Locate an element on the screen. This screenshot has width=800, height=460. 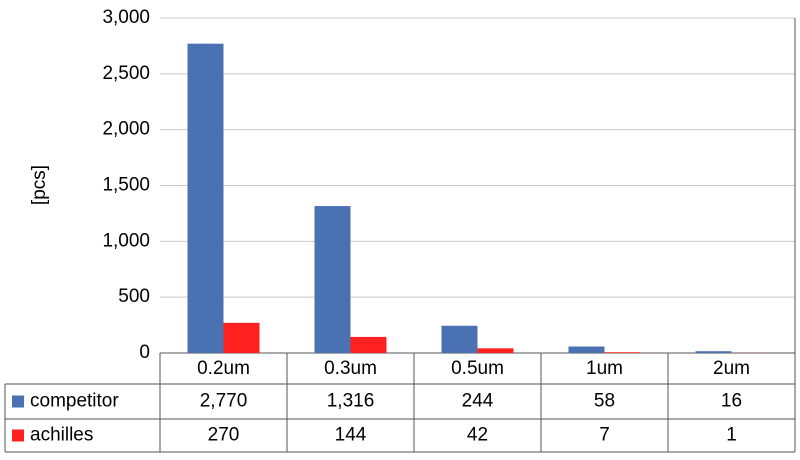
table-value: 1,316 is located at coordinates (351, 401).